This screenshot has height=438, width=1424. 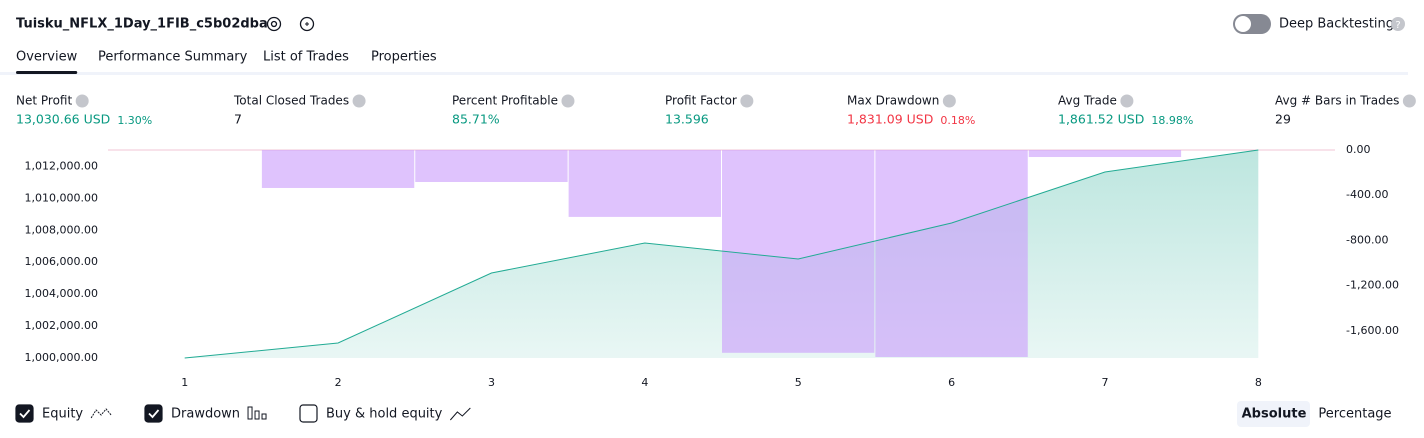 I want to click on drawdown-icon, so click(x=257, y=413).